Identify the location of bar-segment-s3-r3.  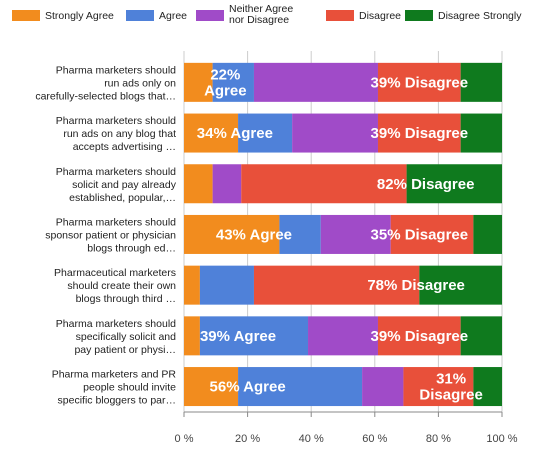
(432, 234).